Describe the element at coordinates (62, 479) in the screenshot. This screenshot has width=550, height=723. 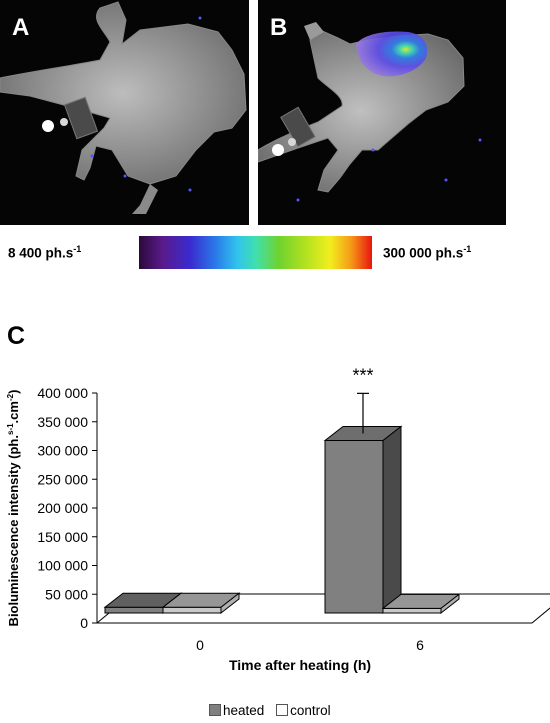
I see `y-tick-label: 250 000` at that location.